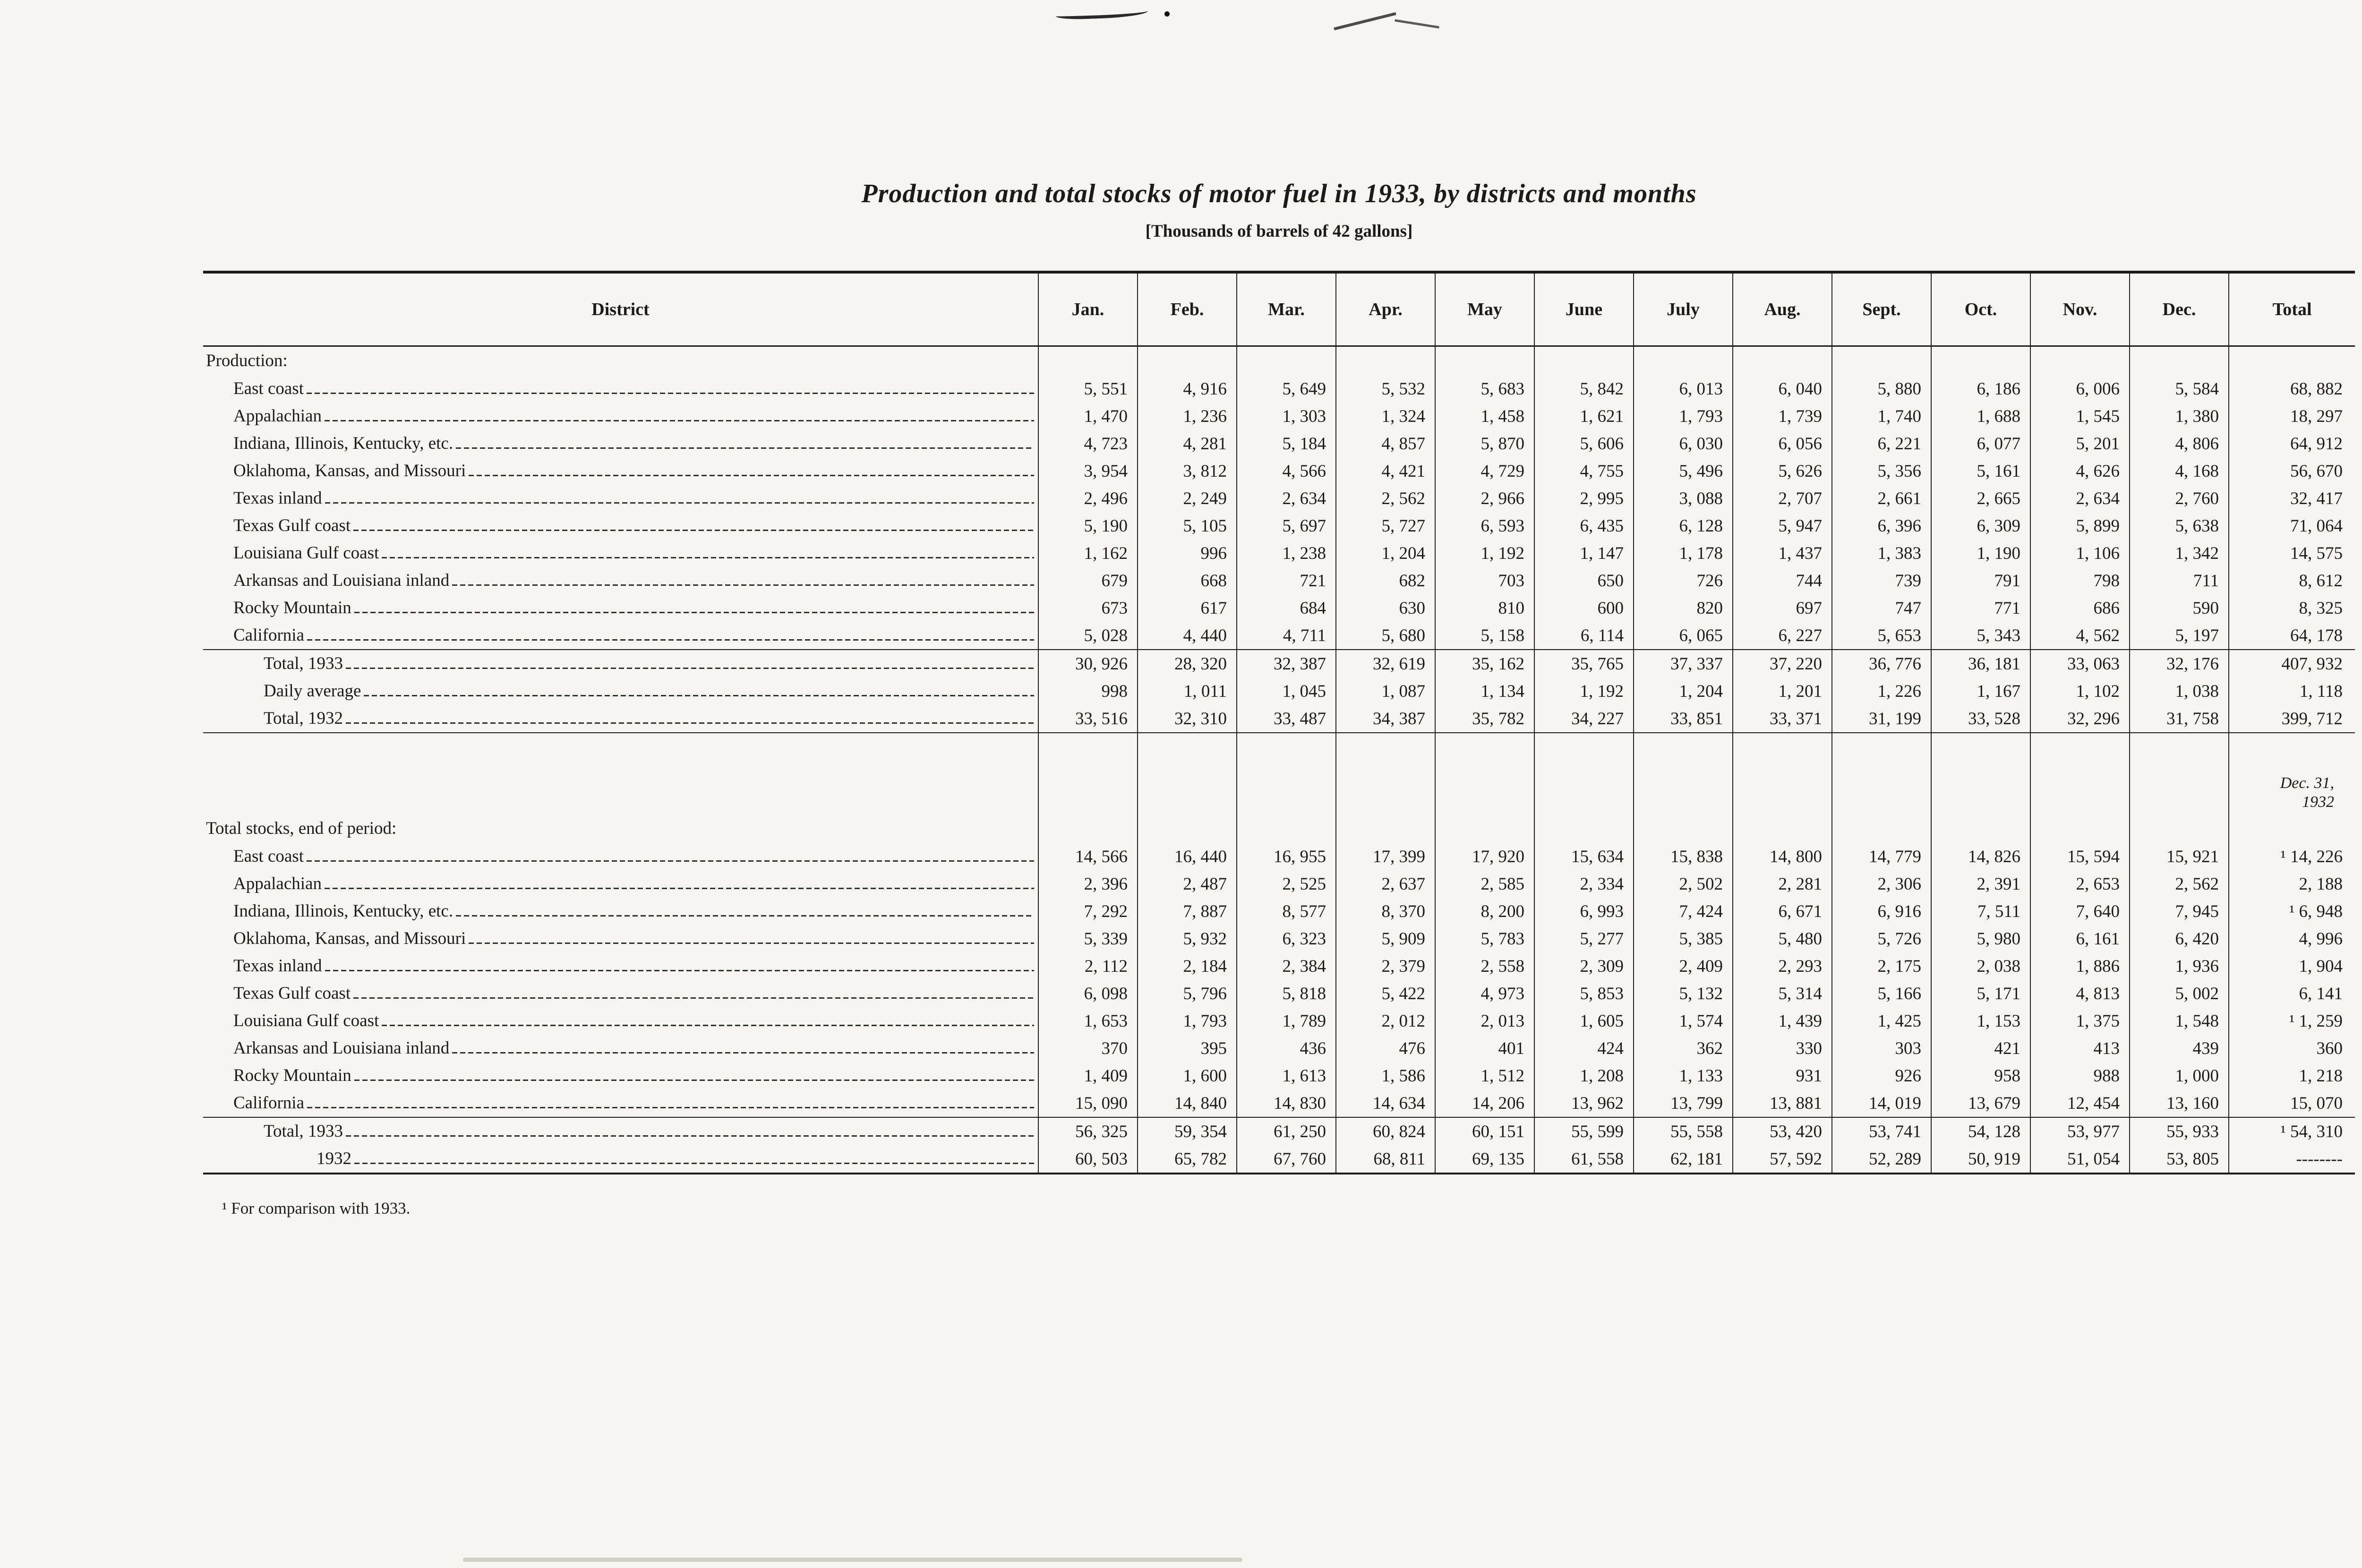 This screenshot has height=1568, width=2362. Describe the element at coordinates (1683, 1131) in the screenshot. I see `value-cell: 55, 558` at that location.